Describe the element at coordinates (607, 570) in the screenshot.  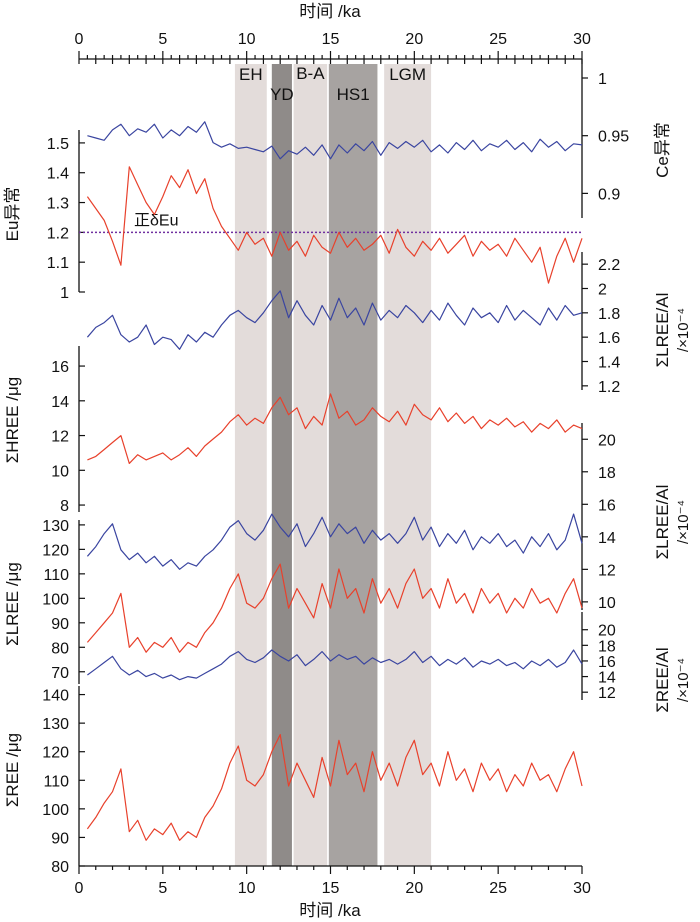
I see `panel-4-tick-label: 12` at that location.